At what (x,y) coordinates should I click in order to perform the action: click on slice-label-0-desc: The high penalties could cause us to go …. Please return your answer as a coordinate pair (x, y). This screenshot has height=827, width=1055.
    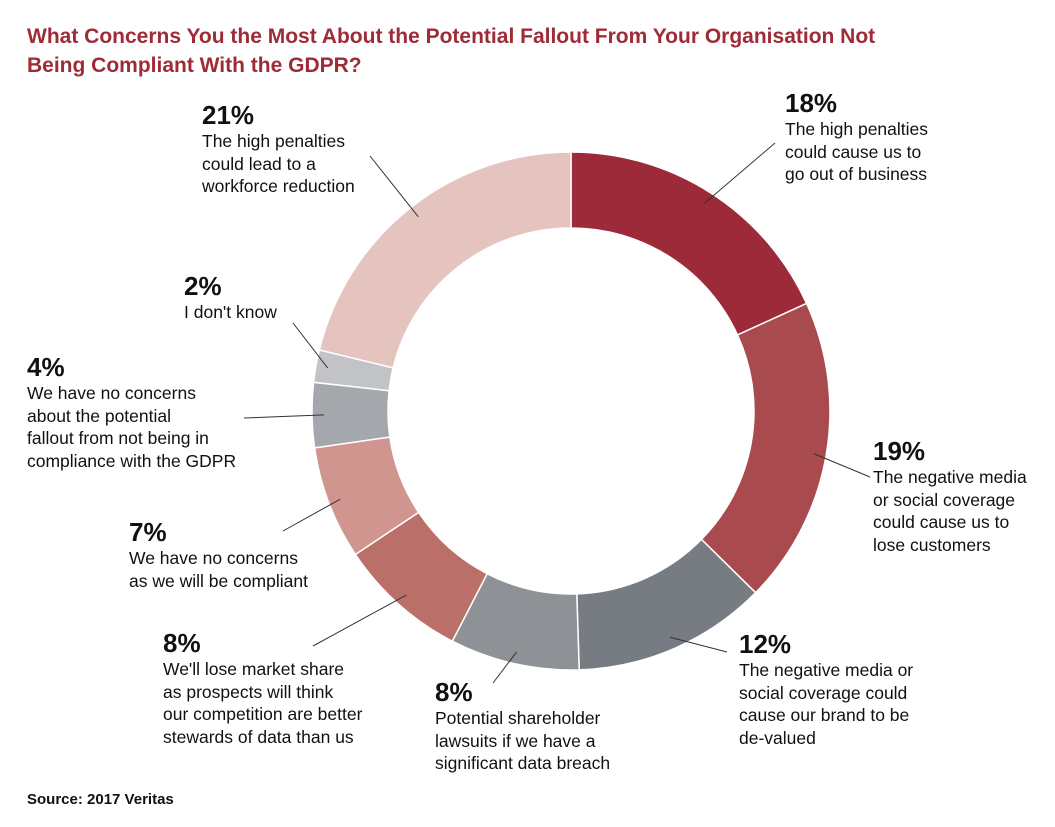
    Looking at the image, I should click on (857, 151).